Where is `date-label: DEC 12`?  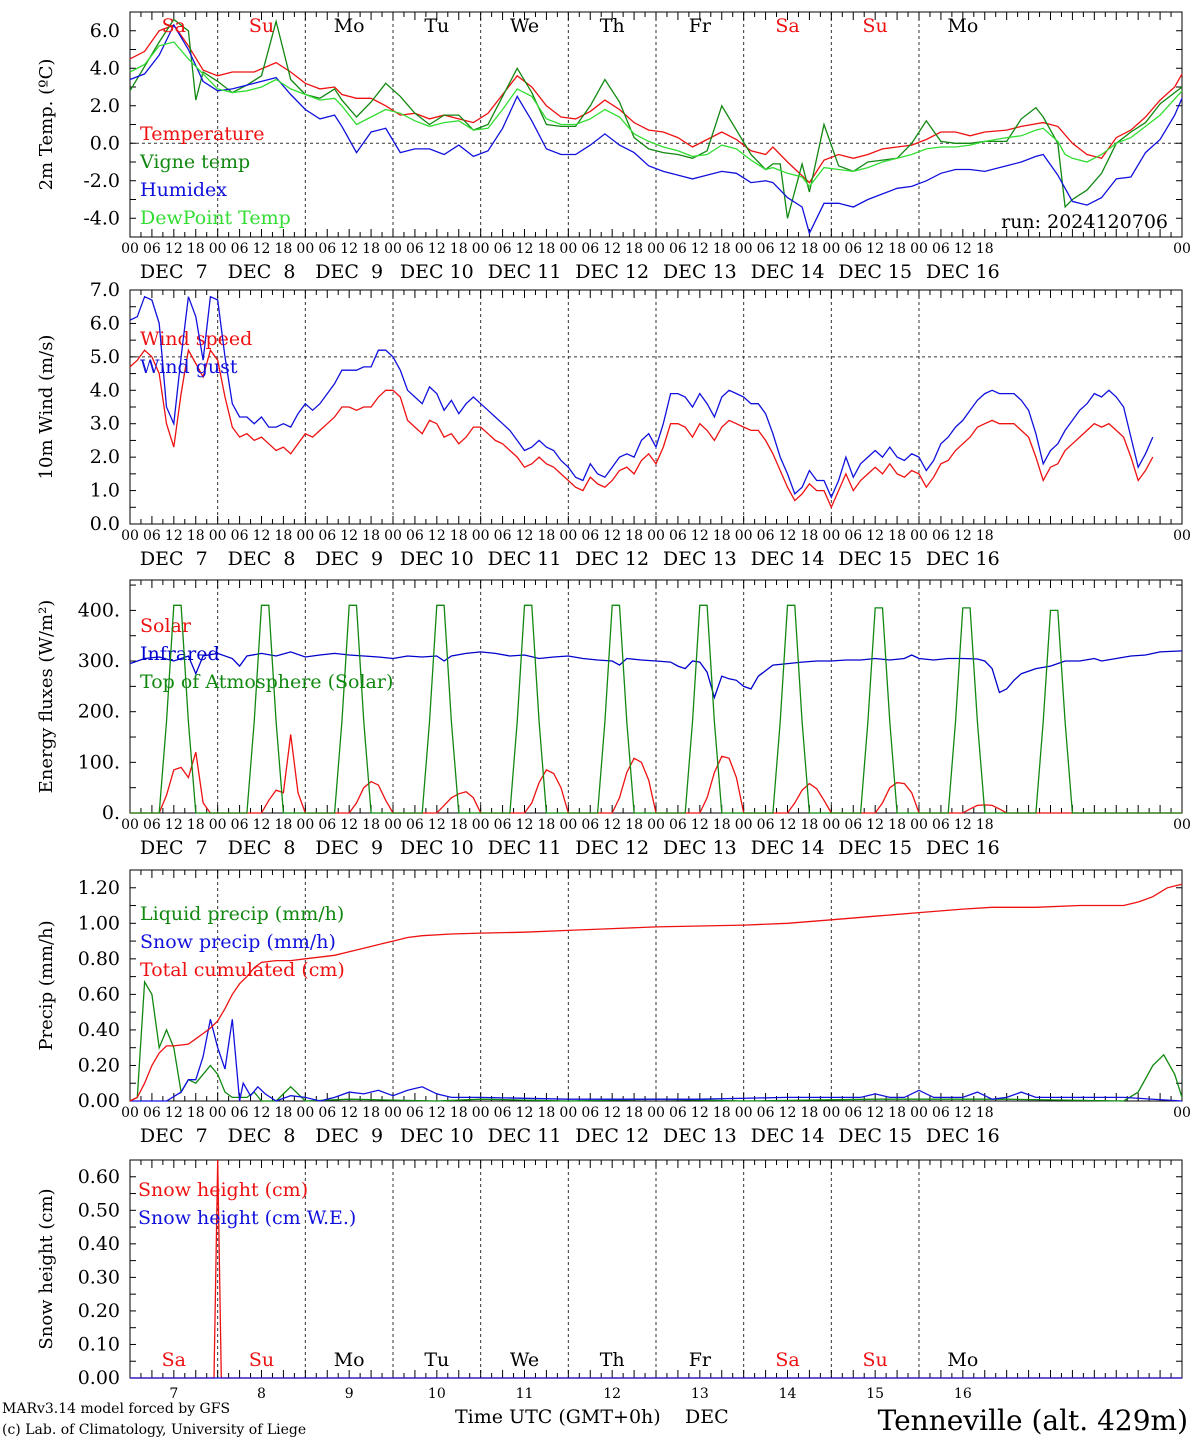 date-label: DEC 12 is located at coordinates (612, 272).